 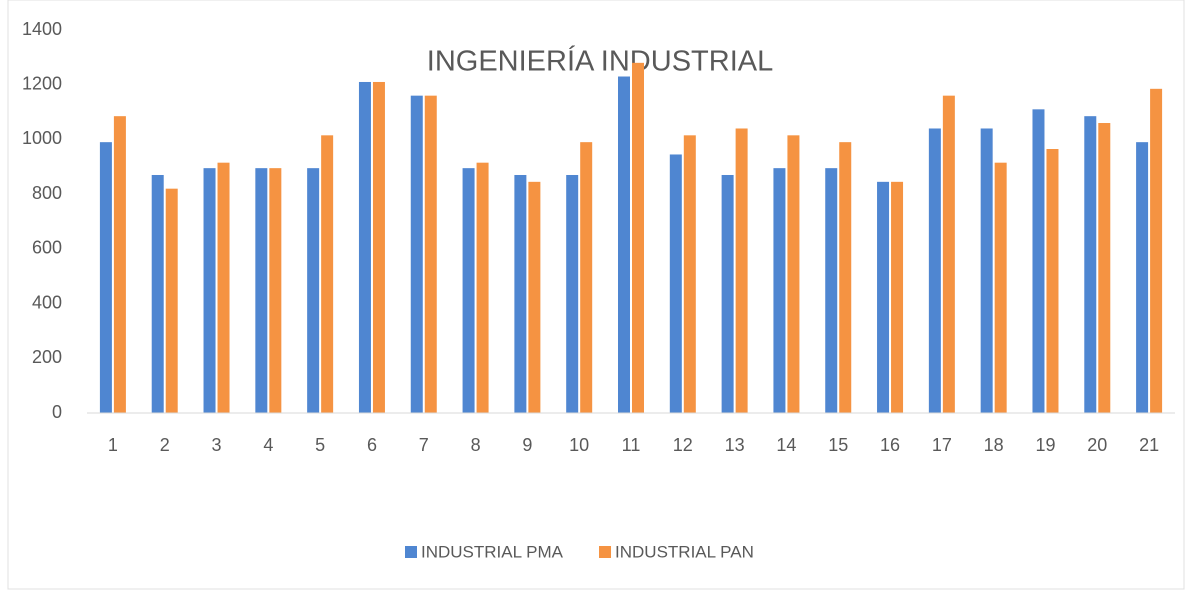 I want to click on x-tick-label: 8, so click(x=476, y=445).